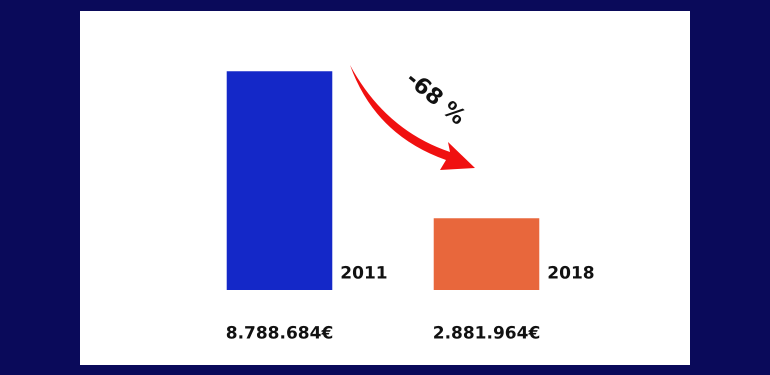 This screenshot has height=375, width=770. What do you see at coordinates (571, 273) in the screenshot?
I see `x-tick-label: 2018` at bounding box center [571, 273].